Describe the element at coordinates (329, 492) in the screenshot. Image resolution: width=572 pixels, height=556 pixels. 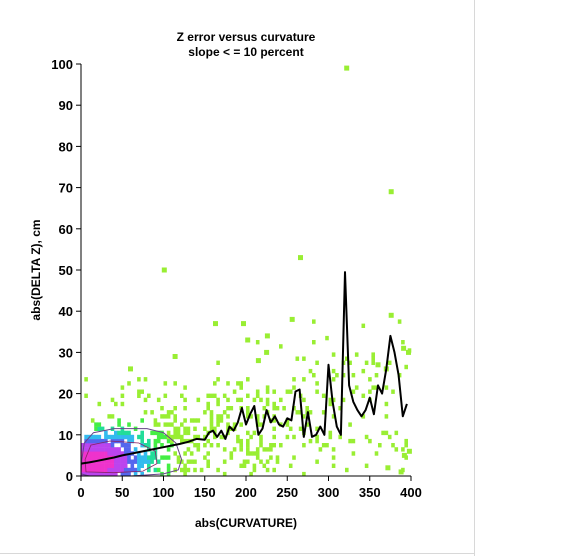
I see `x-tick-label: 300` at that location.